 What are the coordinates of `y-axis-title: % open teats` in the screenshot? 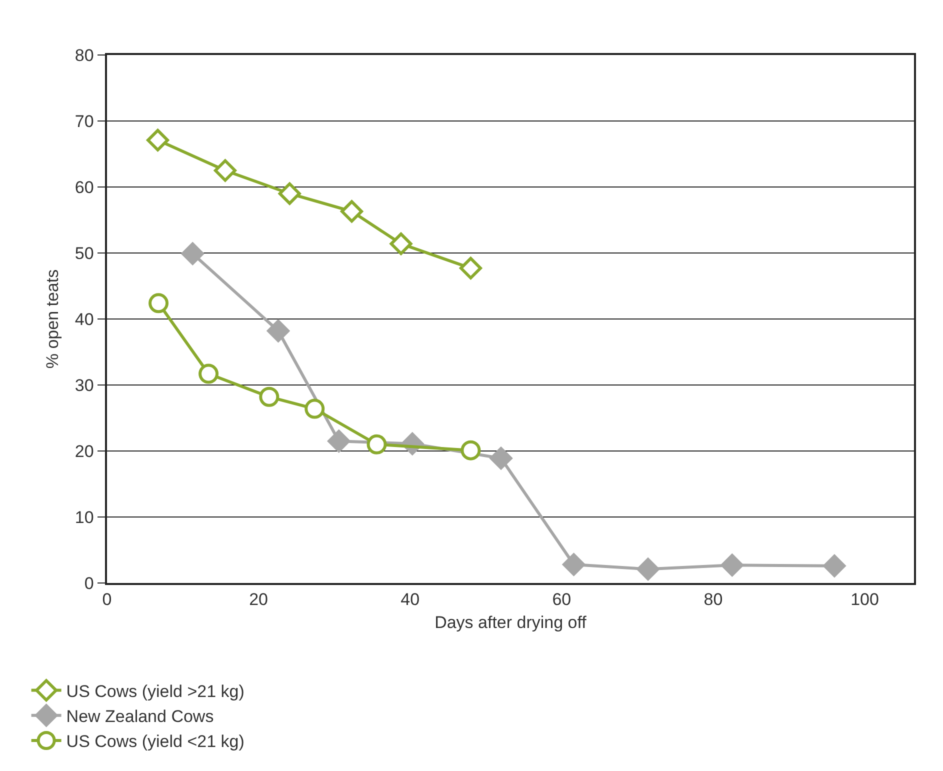 It's located at (52, 319).